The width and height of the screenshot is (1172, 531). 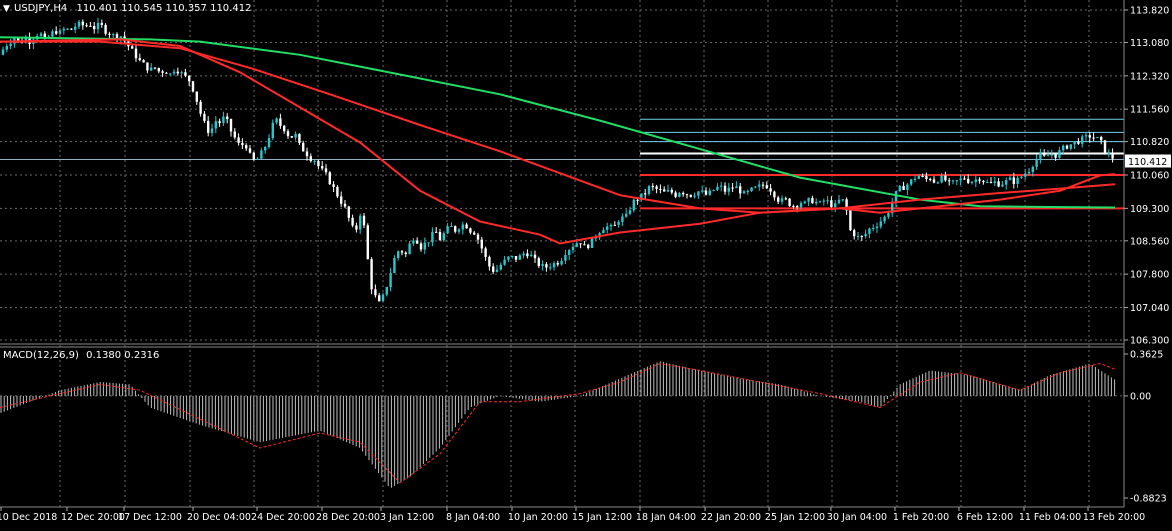 What do you see at coordinates (41, 355) in the screenshot?
I see `macd-label: MACD(12,26,9)` at bounding box center [41, 355].